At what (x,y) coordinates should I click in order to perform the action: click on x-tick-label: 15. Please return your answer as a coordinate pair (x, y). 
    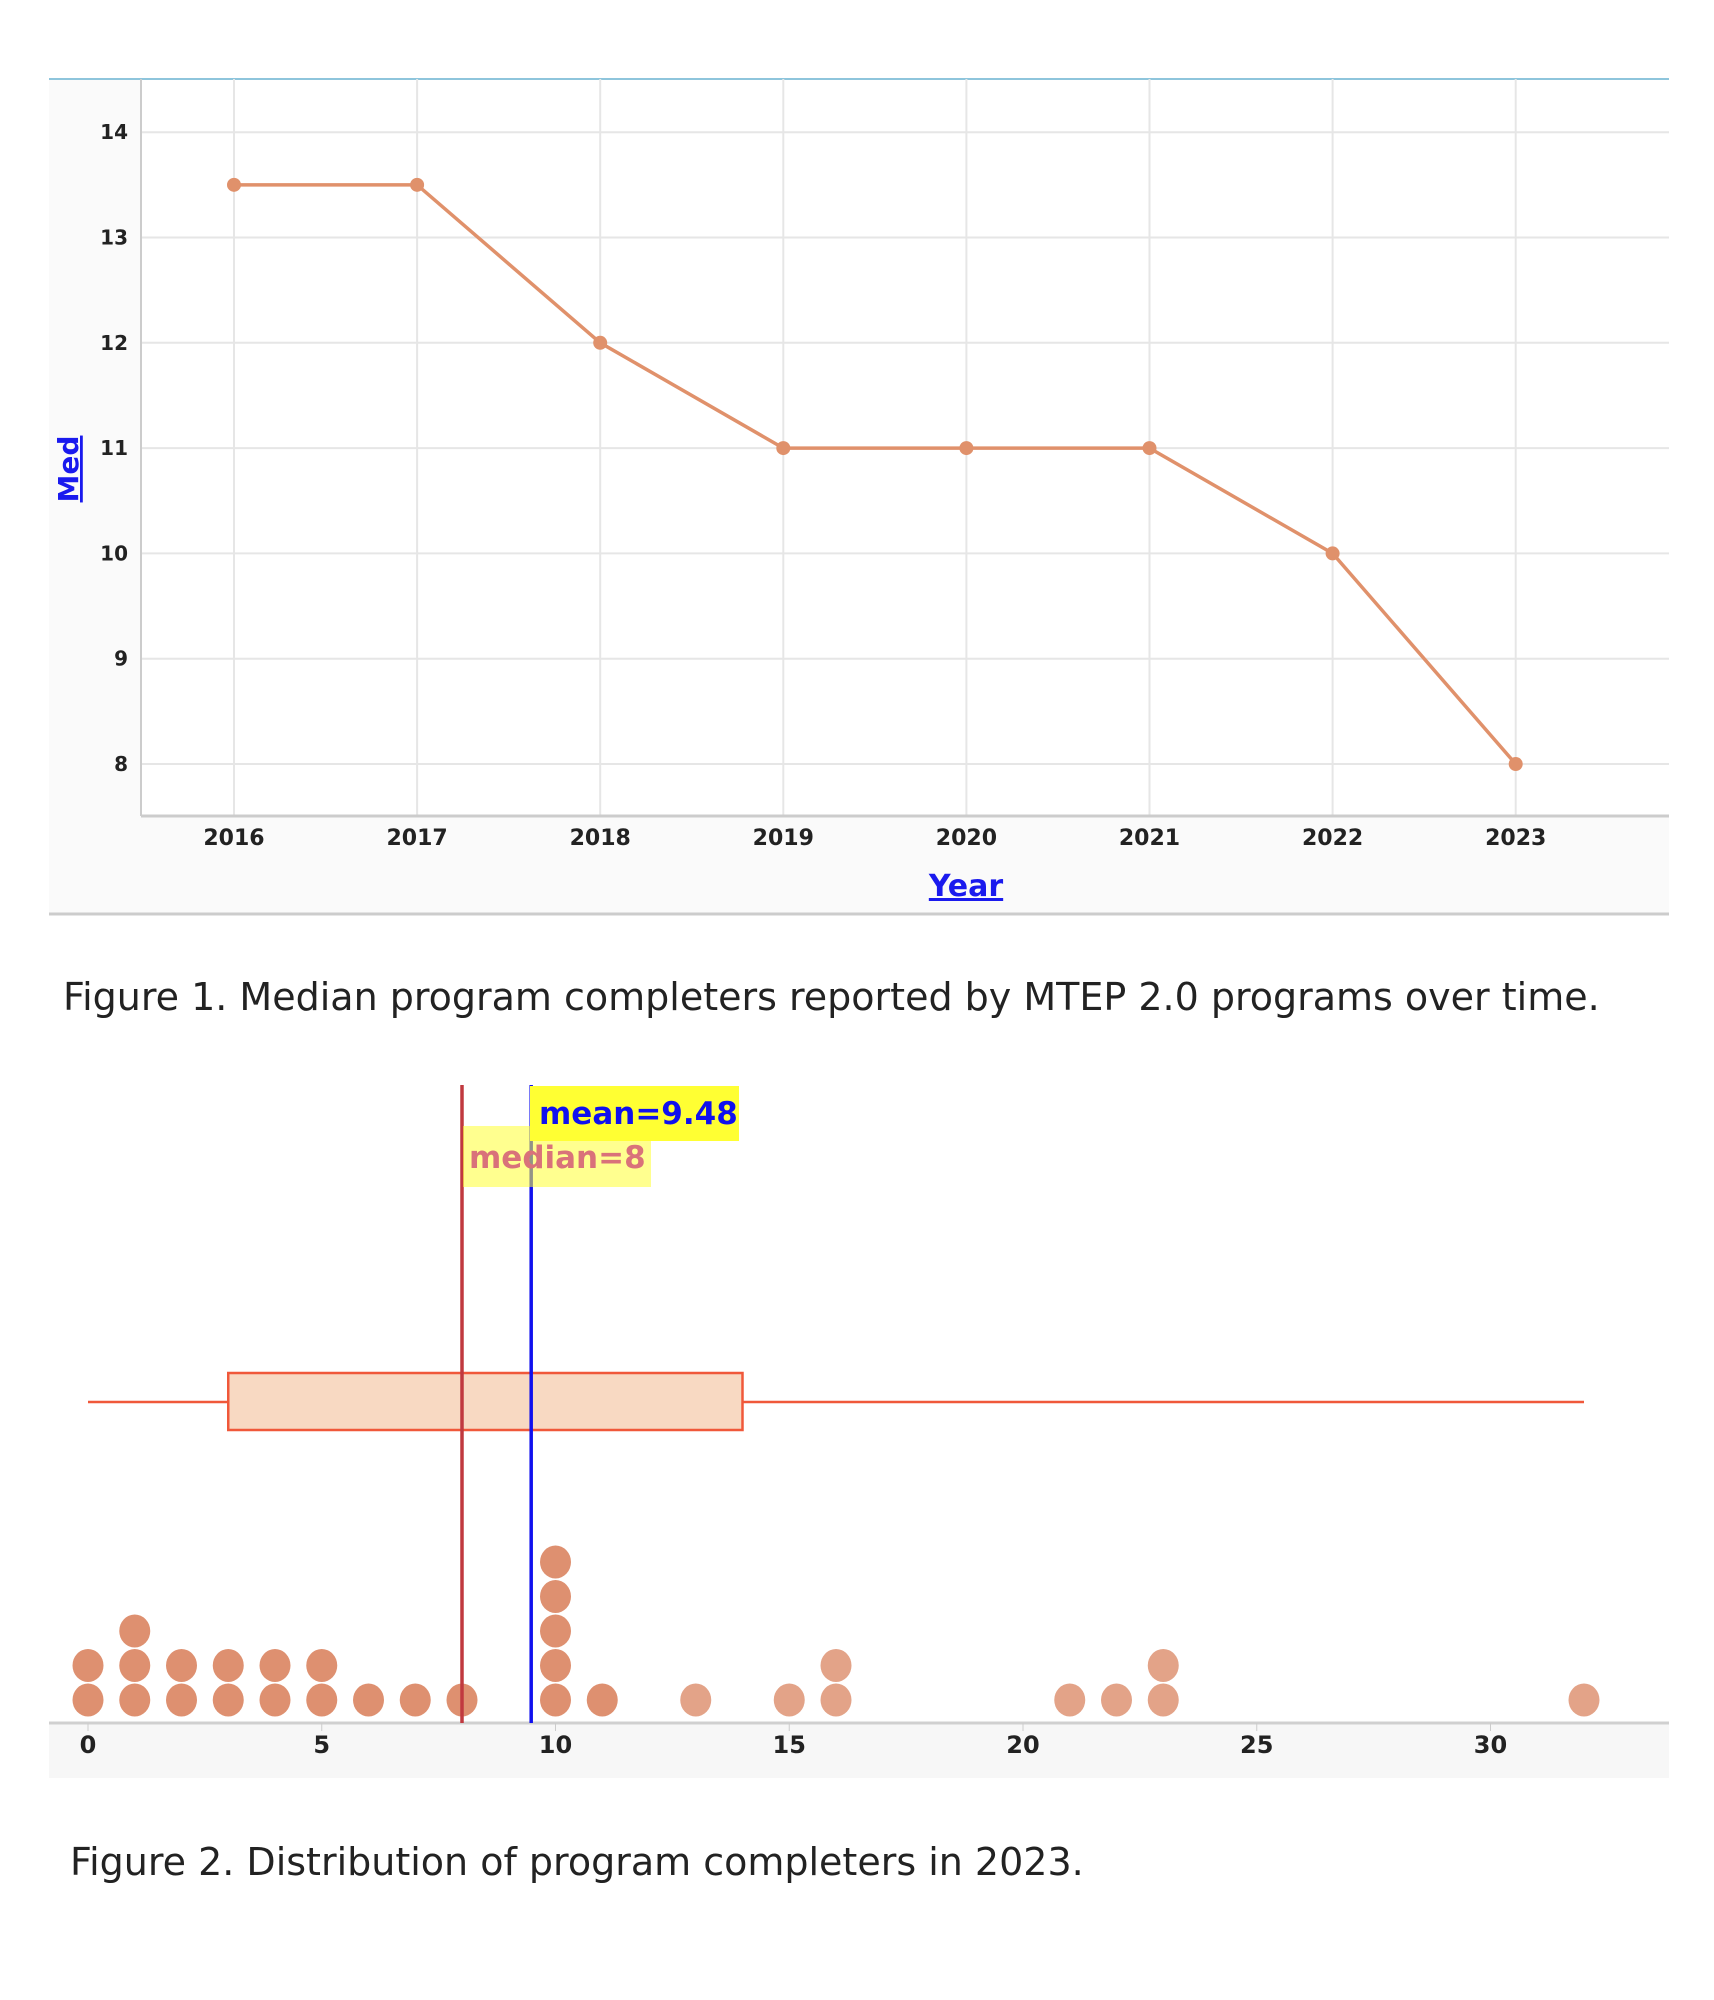
    Looking at the image, I should click on (789, 1745).